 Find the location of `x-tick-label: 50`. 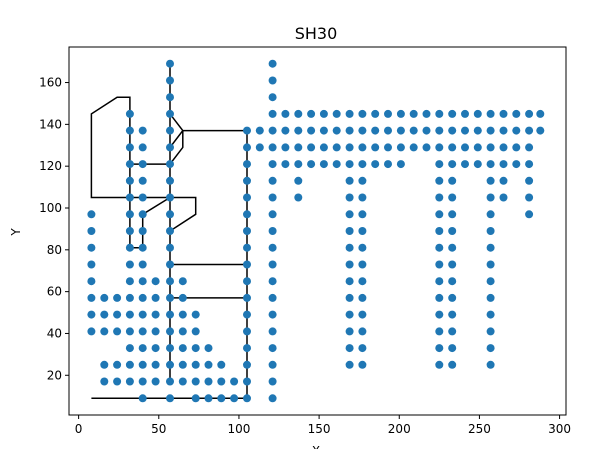

x-tick-label: 50 is located at coordinates (158, 429).